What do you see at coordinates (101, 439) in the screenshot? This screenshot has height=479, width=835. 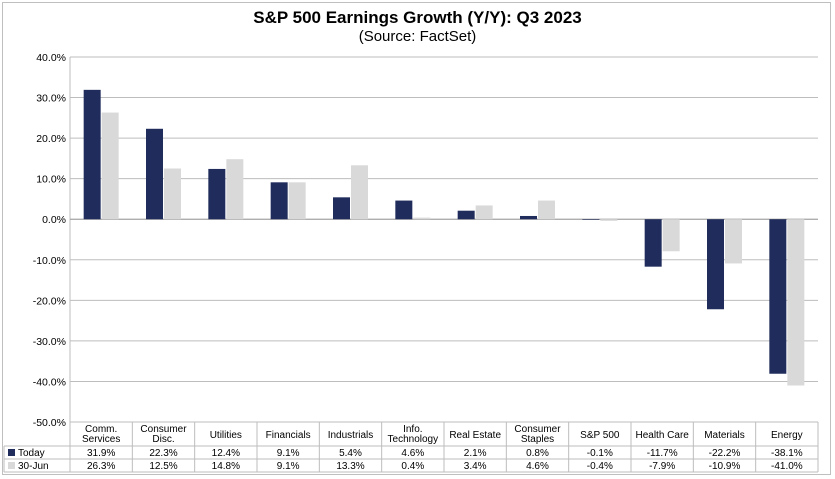 I see `category-label: Services` at bounding box center [101, 439].